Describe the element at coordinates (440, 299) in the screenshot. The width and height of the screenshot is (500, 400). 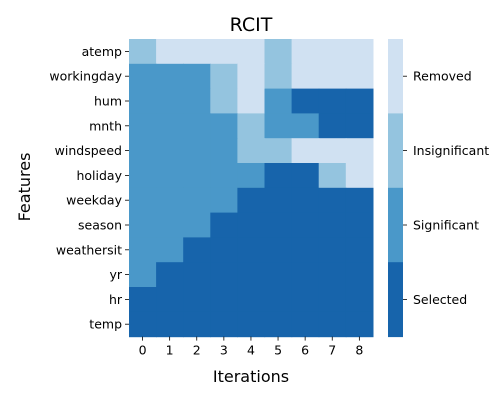
I see `legend-label: Selected` at that location.